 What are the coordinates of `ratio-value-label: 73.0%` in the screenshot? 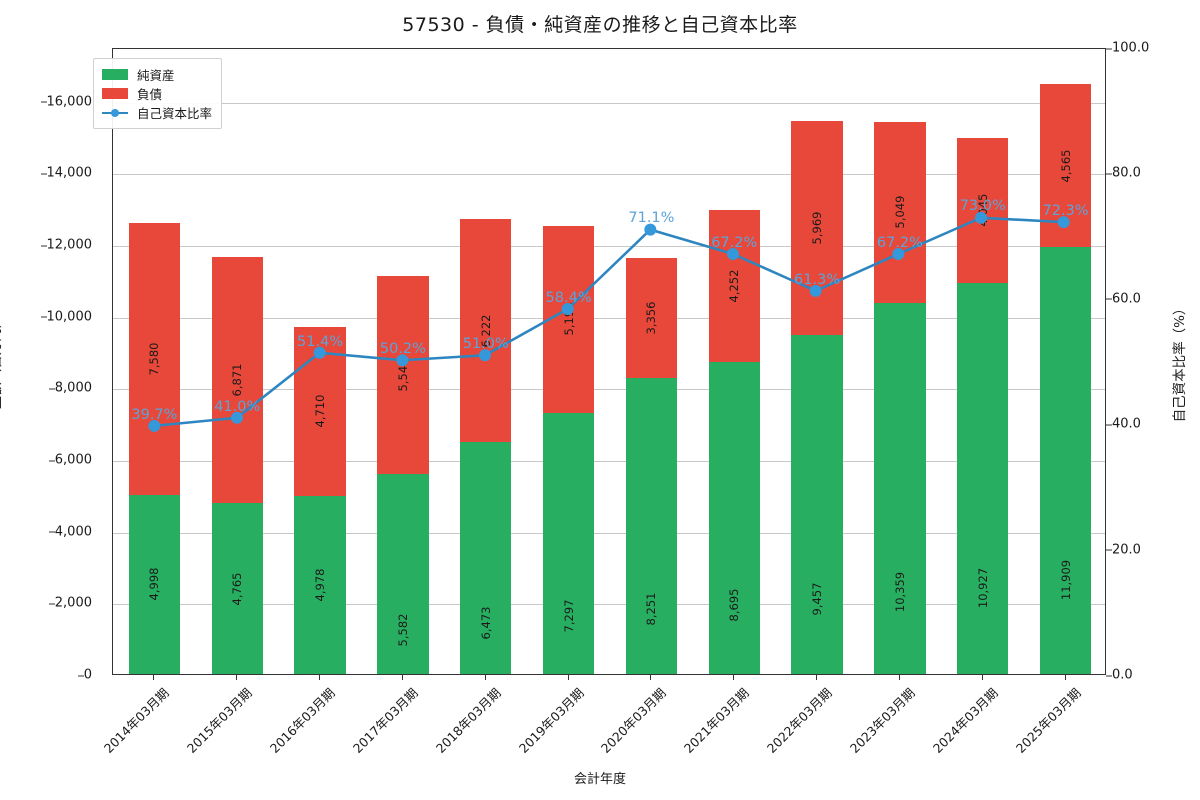 It's located at (982, 206).